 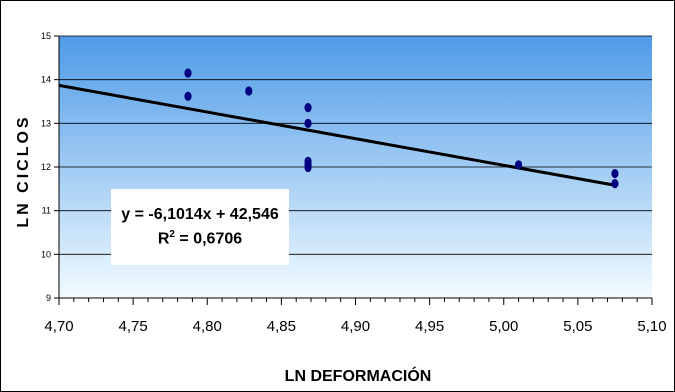 What do you see at coordinates (46, 211) in the screenshot?
I see `y-tick-label: 11` at bounding box center [46, 211].